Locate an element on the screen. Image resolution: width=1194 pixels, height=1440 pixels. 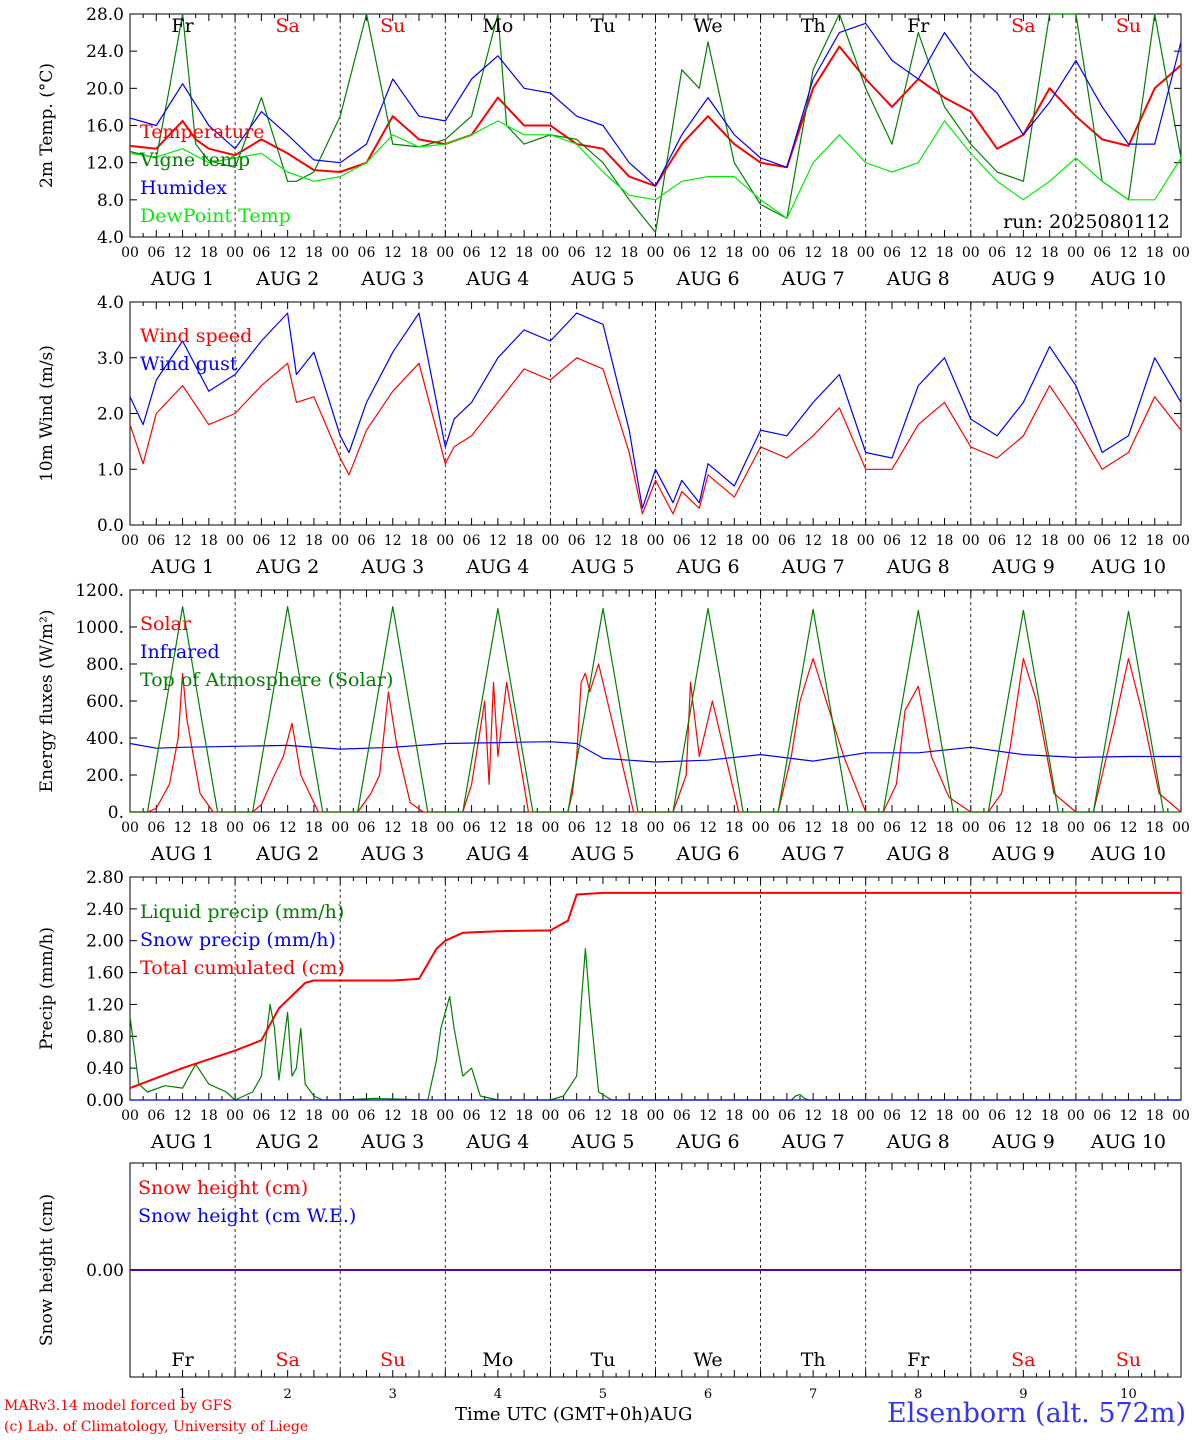
legend-entry: Snow height (cm) is located at coordinates (223, 1188).